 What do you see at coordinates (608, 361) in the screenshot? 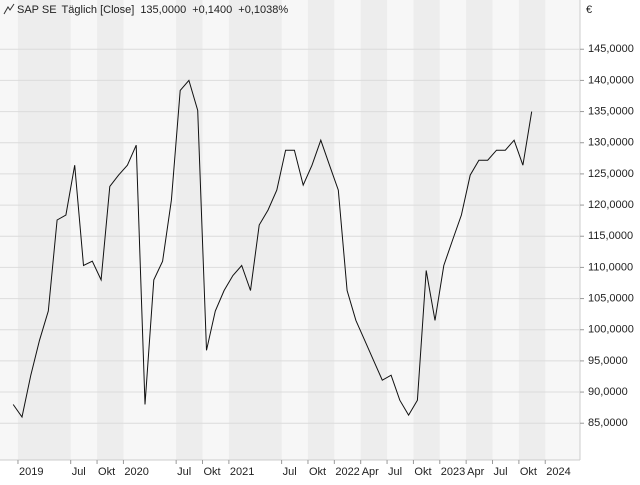
I see `y-tick-label: 95,0000` at bounding box center [608, 361].